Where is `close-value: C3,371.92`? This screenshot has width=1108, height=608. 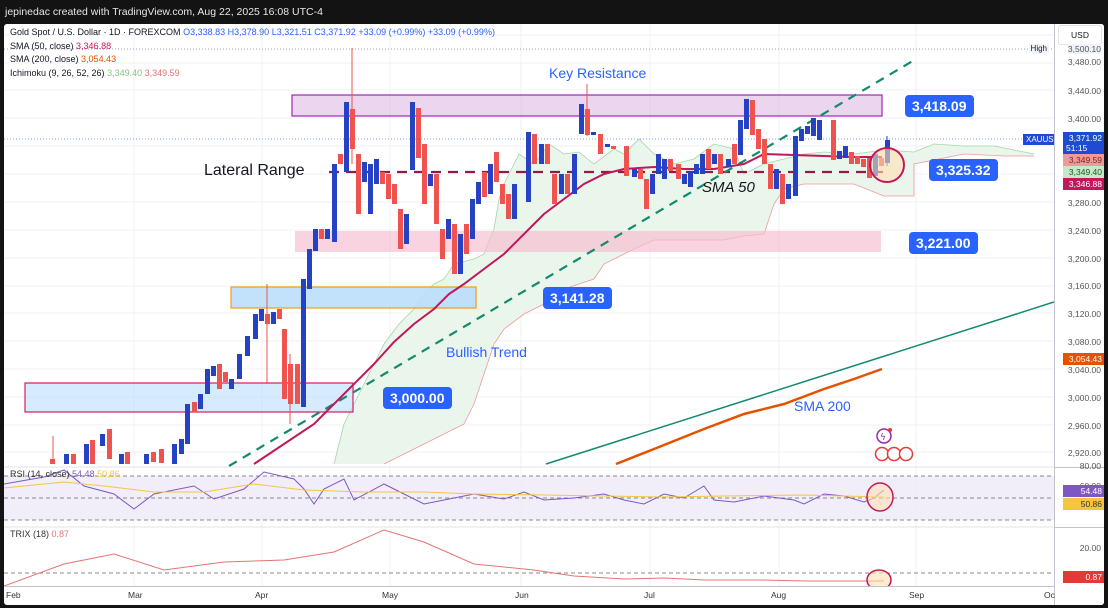 close-value: C3,371.92 is located at coordinates (335, 32).